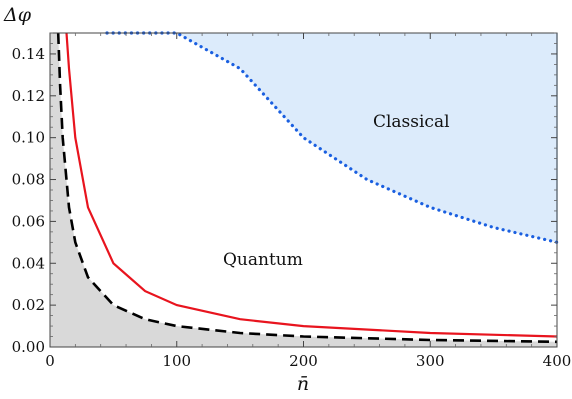  What do you see at coordinates (430, 361) in the screenshot?
I see `x-tick-label: 300` at bounding box center [430, 361].